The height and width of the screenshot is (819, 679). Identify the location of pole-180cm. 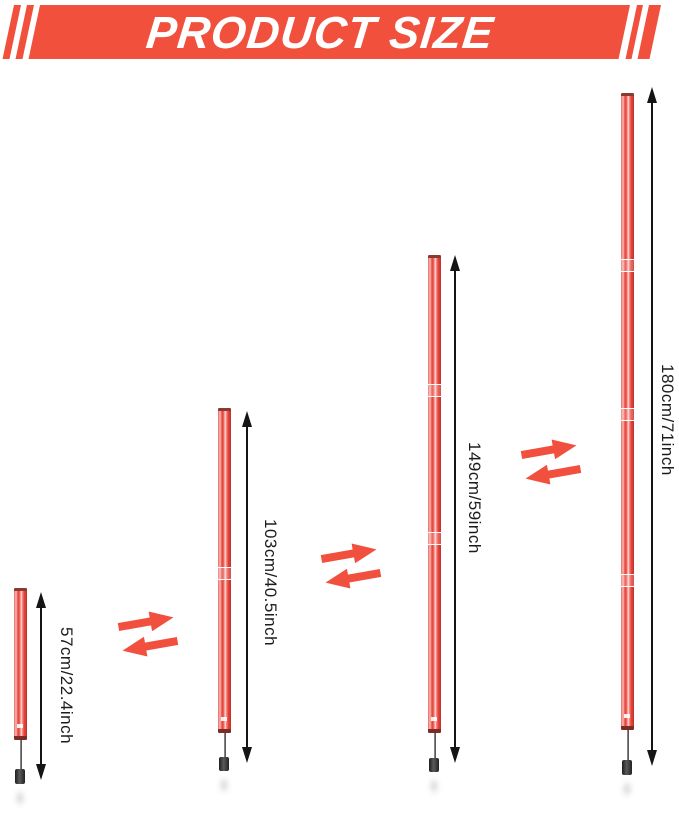
(627, 411).